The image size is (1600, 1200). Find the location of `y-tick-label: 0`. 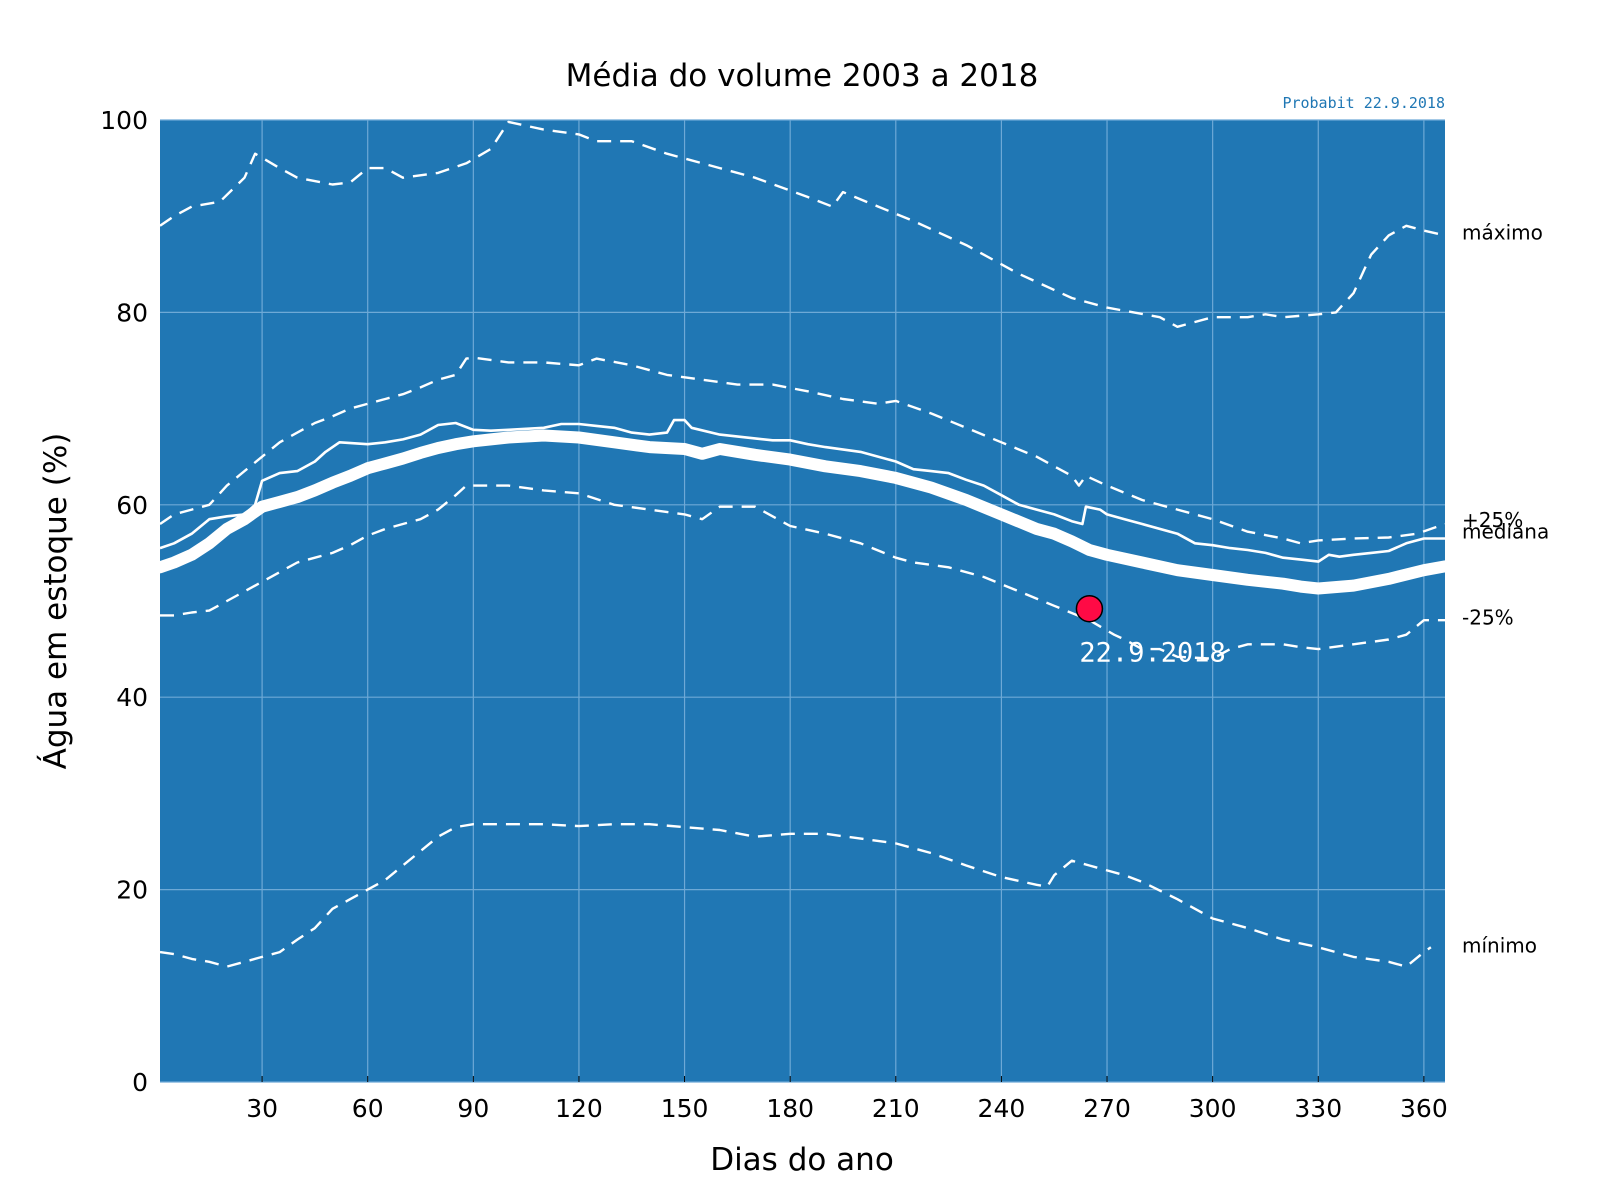

y-tick-label: 0 is located at coordinates (140, 1082).